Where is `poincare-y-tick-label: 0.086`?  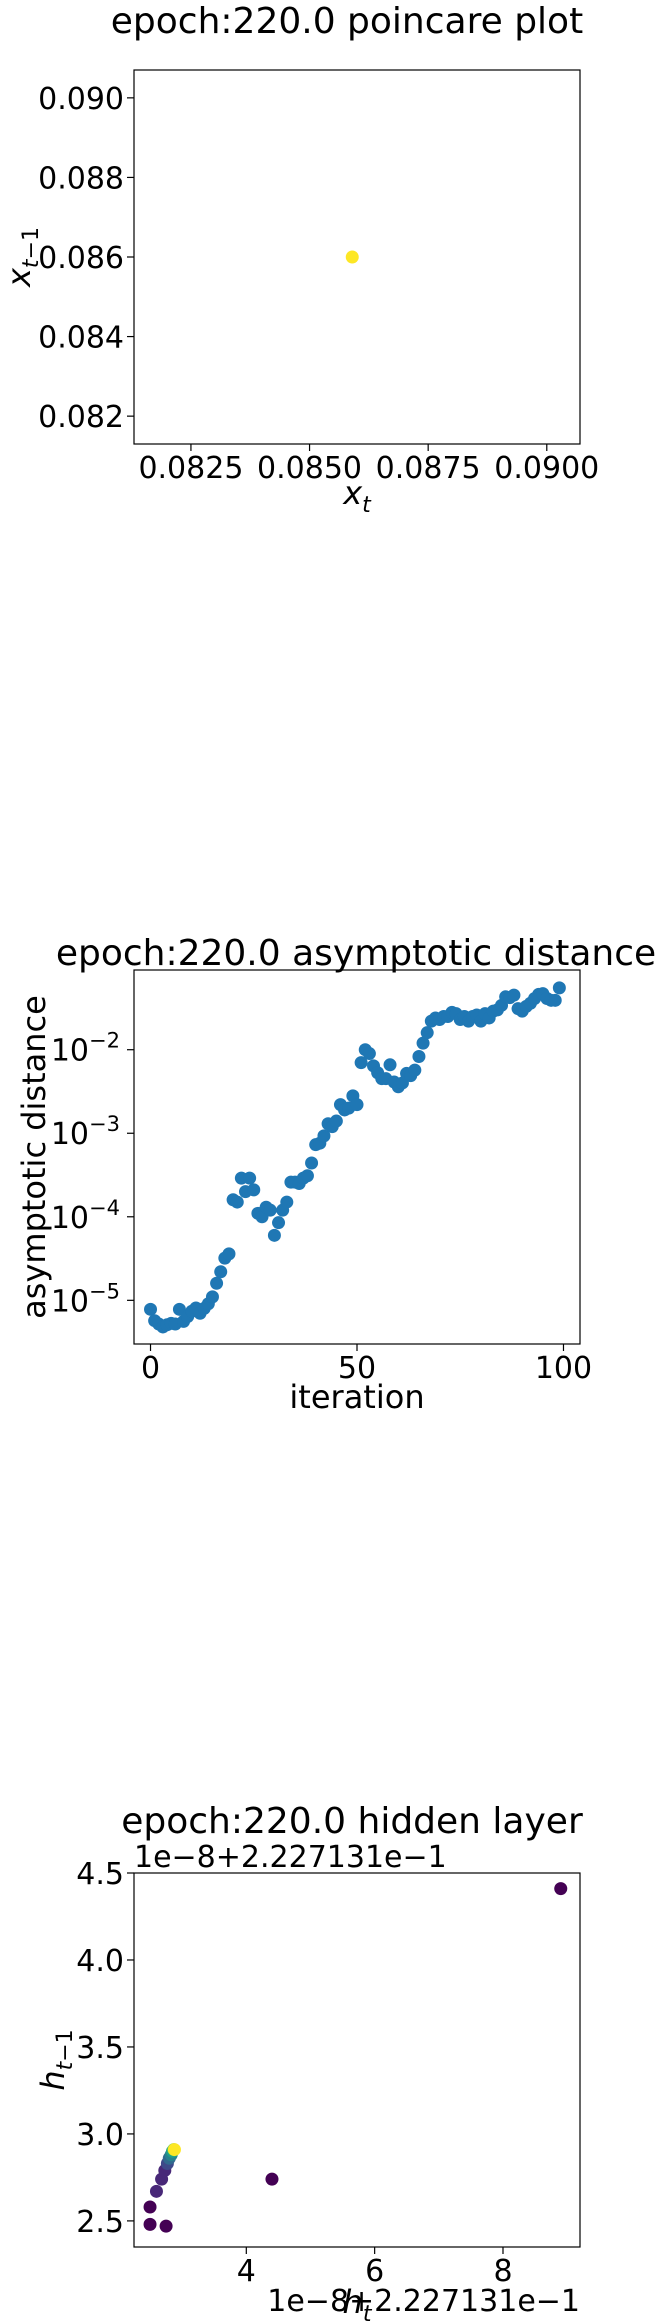
poincare-y-tick-label: 0.086 is located at coordinates (81, 258).